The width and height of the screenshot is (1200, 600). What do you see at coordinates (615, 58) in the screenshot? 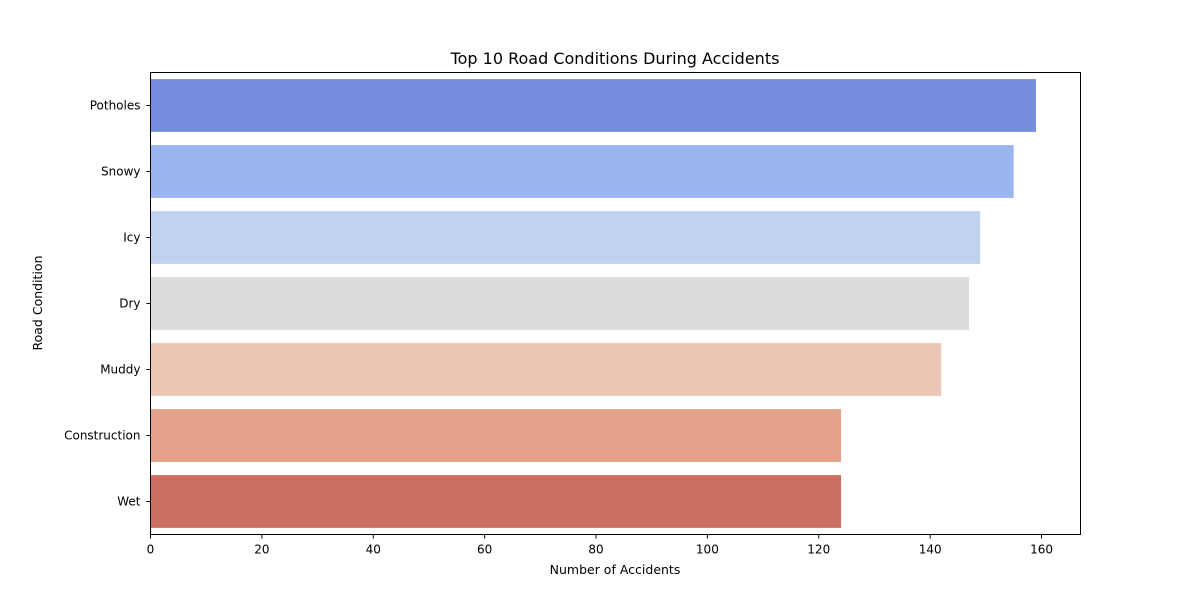
I see `chart-title: Top 10 Road Conditions During Accidents` at bounding box center [615, 58].